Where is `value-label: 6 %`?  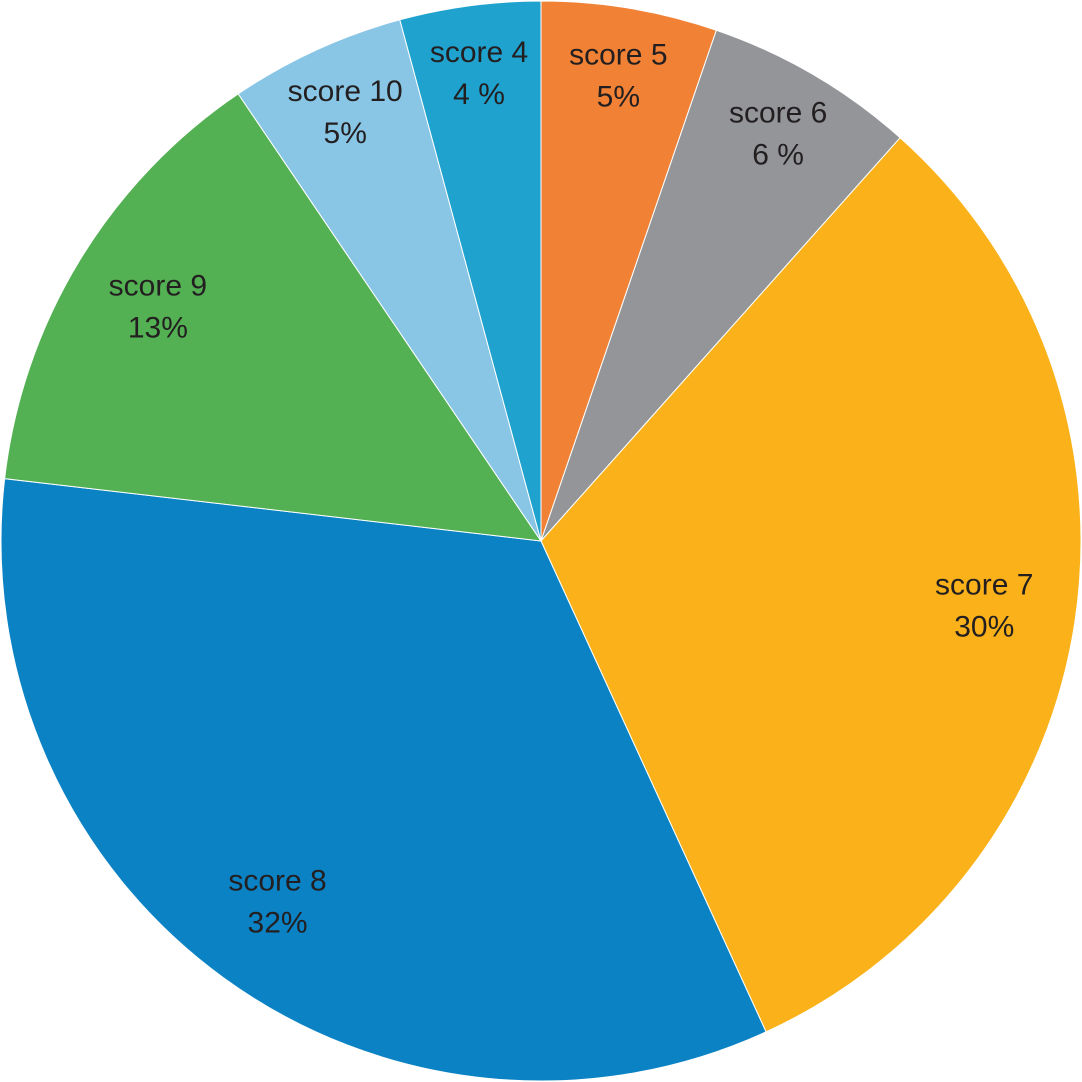
value-label: 6 % is located at coordinates (778, 154).